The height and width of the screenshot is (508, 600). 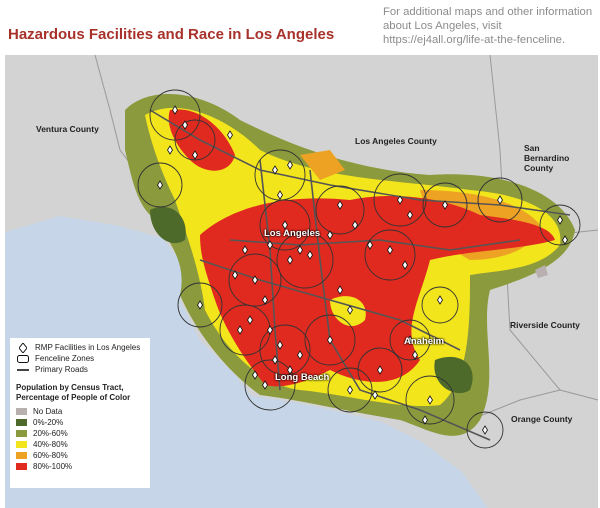 What do you see at coordinates (80, 444) in the screenshot?
I see `legend-item: 40%-80%` at bounding box center [80, 444].